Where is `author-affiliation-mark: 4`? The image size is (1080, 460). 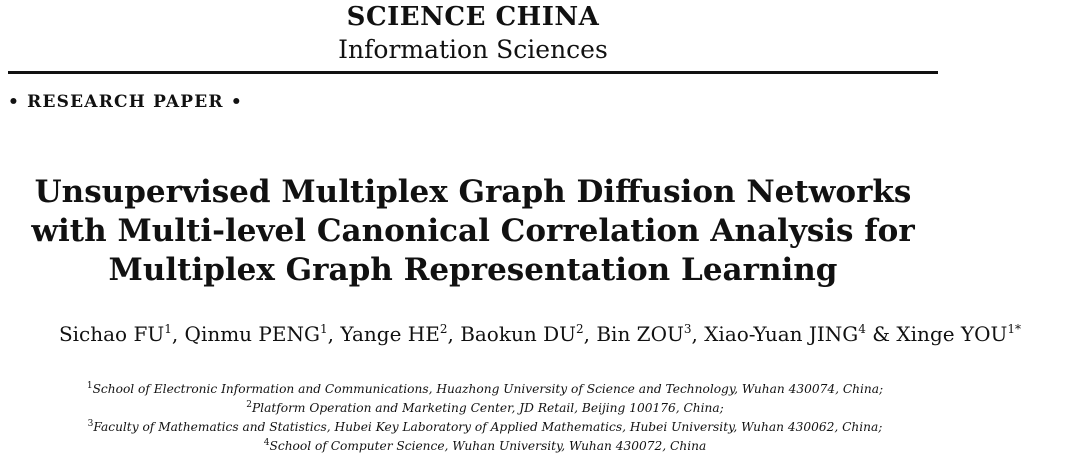 author-affiliation-mark: 4 is located at coordinates (862, 329).